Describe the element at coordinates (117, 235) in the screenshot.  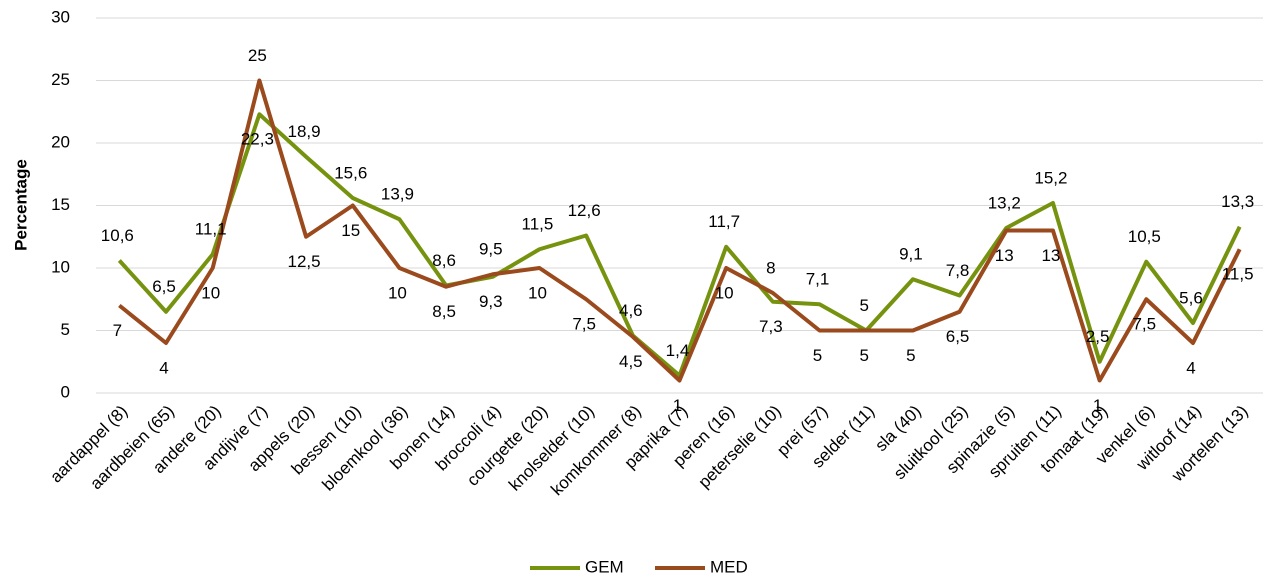
I see `data-label: 10,6` at that location.